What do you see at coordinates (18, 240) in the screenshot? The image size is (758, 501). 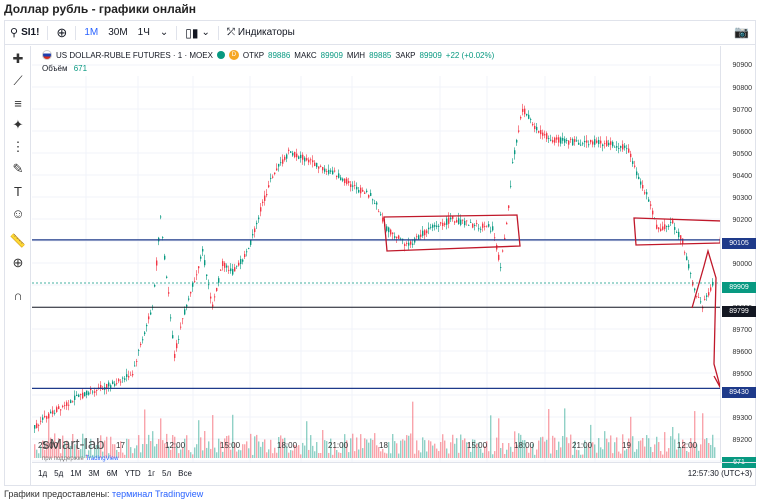 I see `ruler-icon: 📏` at bounding box center [18, 240].